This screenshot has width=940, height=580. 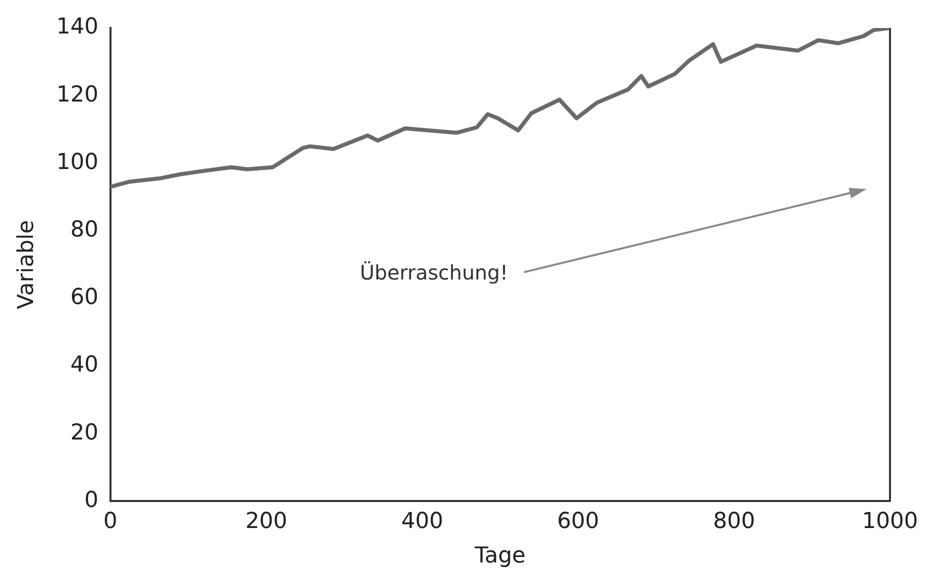 I want to click on x-tick-label: 600, so click(x=578, y=521).